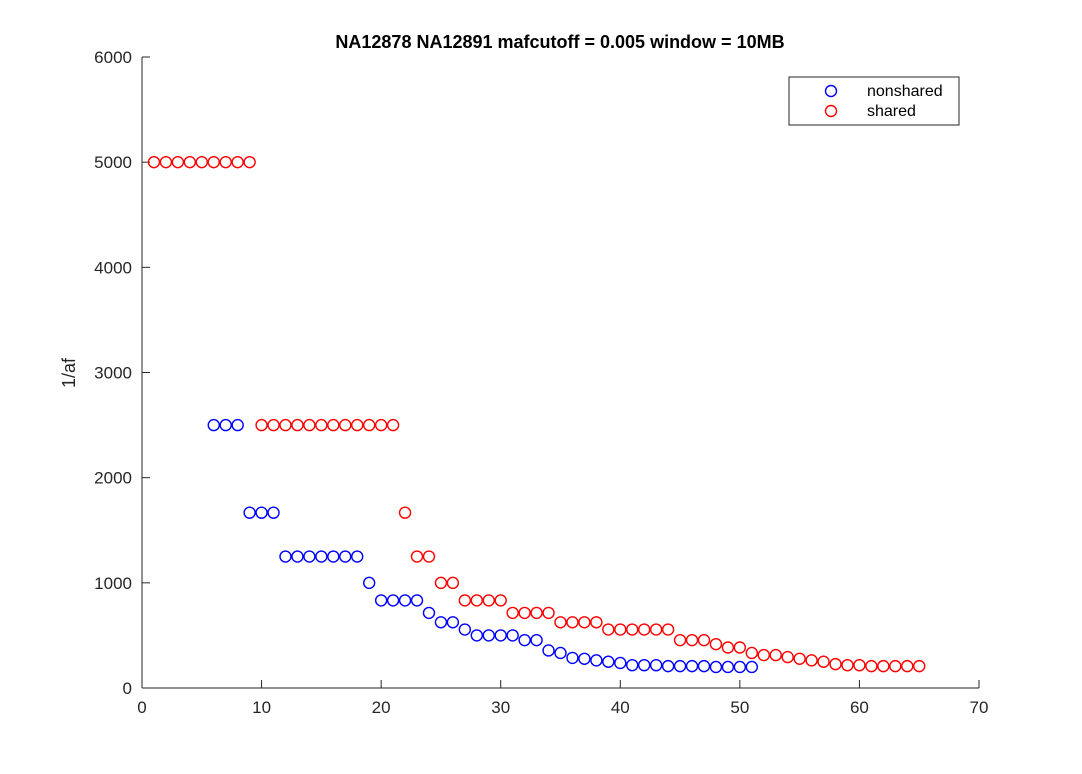  What do you see at coordinates (831, 91) in the screenshot?
I see `legend-marker-nonshared` at bounding box center [831, 91].